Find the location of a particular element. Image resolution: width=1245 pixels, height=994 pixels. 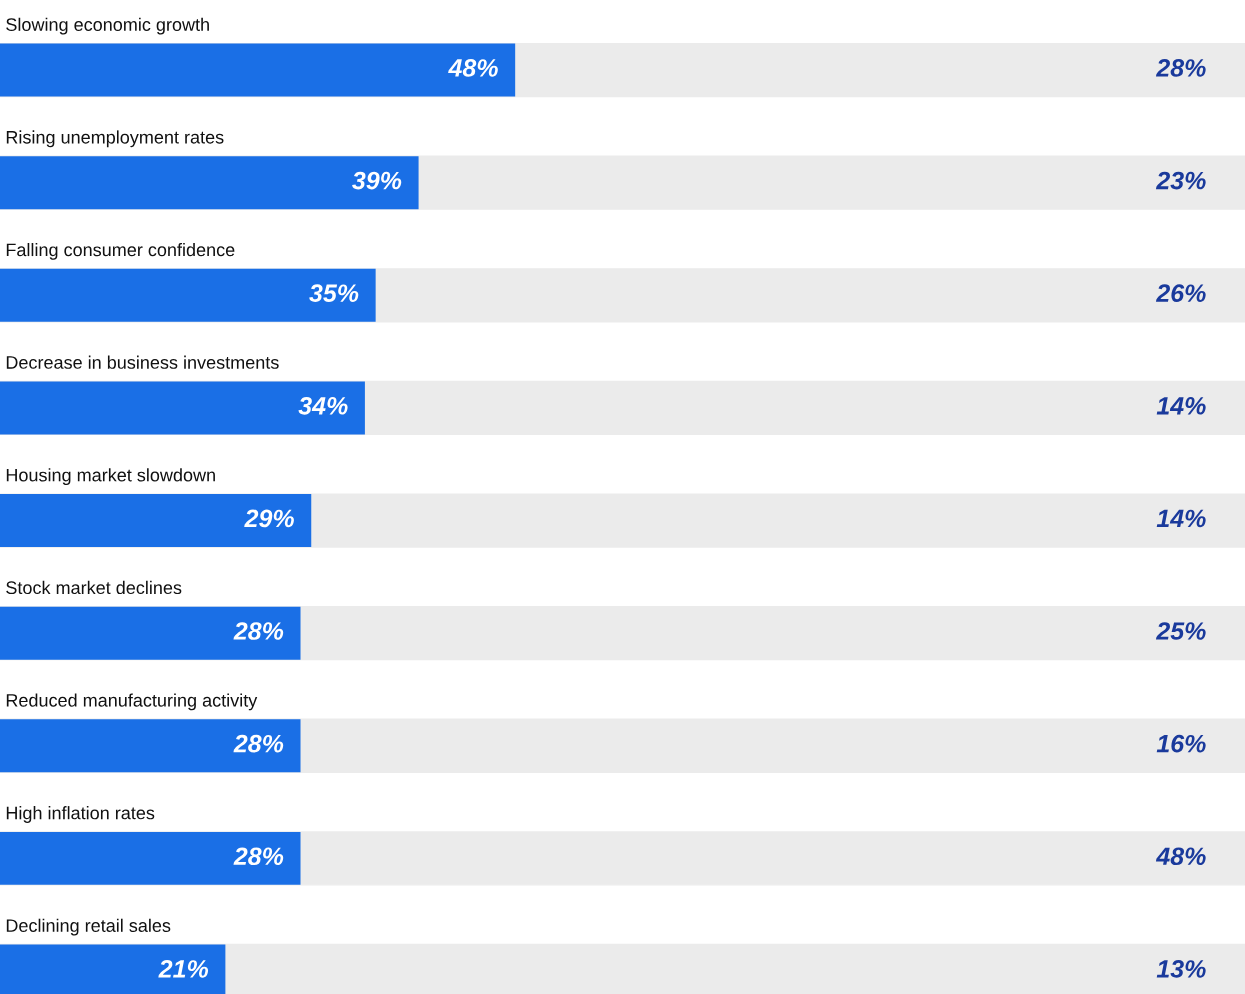

annotation: 23% is located at coordinates (1180, 180).